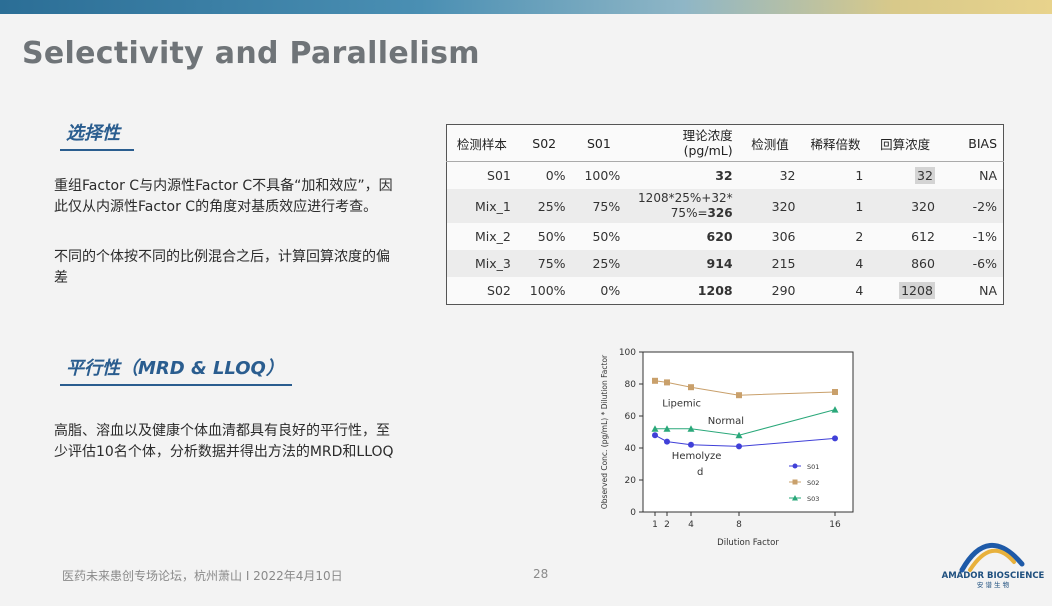 The height and width of the screenshot is (606, 1052). Describe the element at coordinates (739, 525) in the screenshot. I see `x-tick-label: 8` at that location.